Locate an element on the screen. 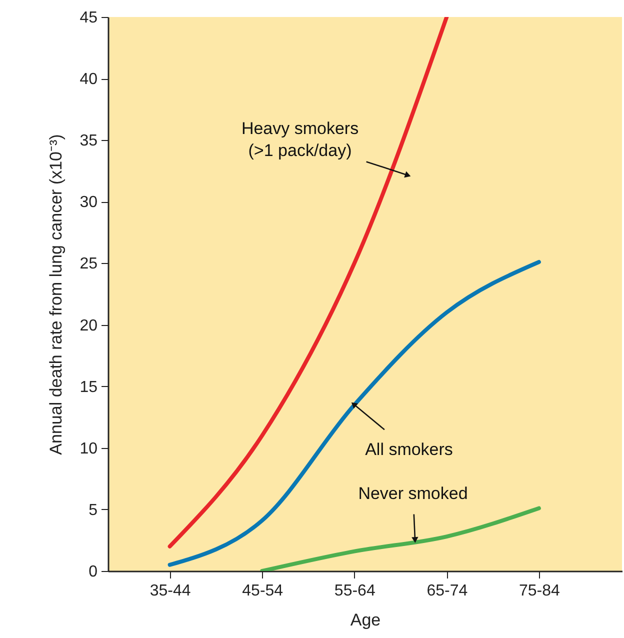  y-axis-title: Annual death rate from lung cancer (x10⁻³) is located at coordinates (56, 294).